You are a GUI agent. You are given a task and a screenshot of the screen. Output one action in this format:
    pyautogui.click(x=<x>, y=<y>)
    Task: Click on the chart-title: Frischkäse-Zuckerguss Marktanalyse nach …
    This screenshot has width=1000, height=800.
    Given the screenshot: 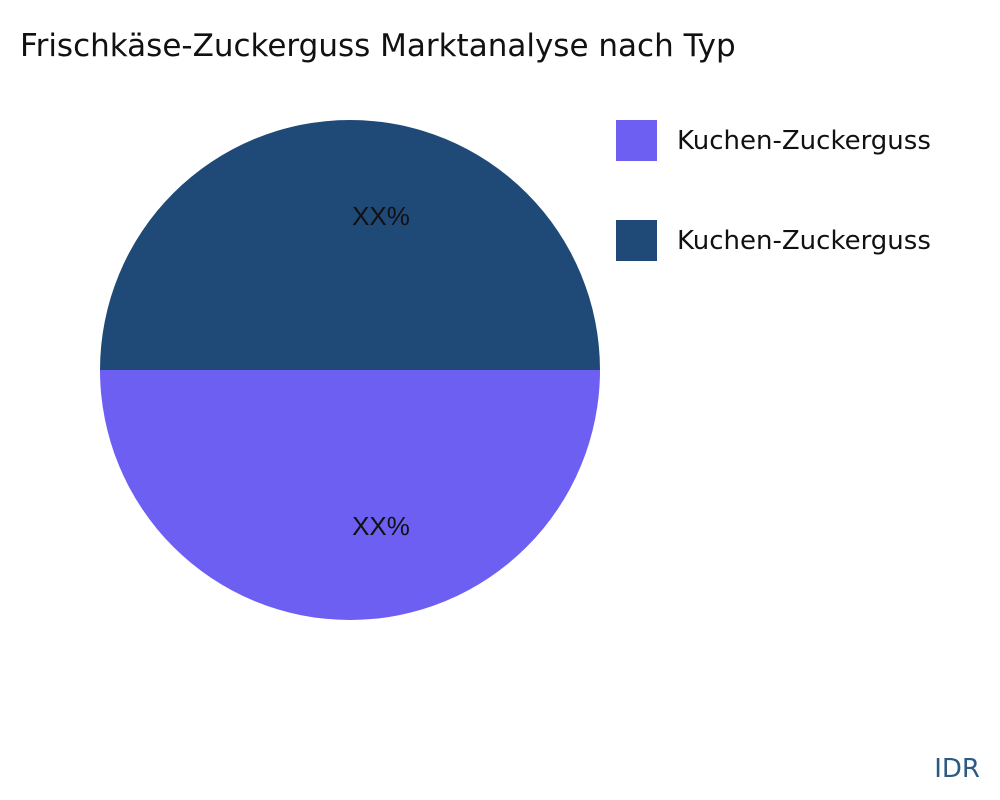 What is the action you would take?
    pyautogui.click(x=378, y=46)
    